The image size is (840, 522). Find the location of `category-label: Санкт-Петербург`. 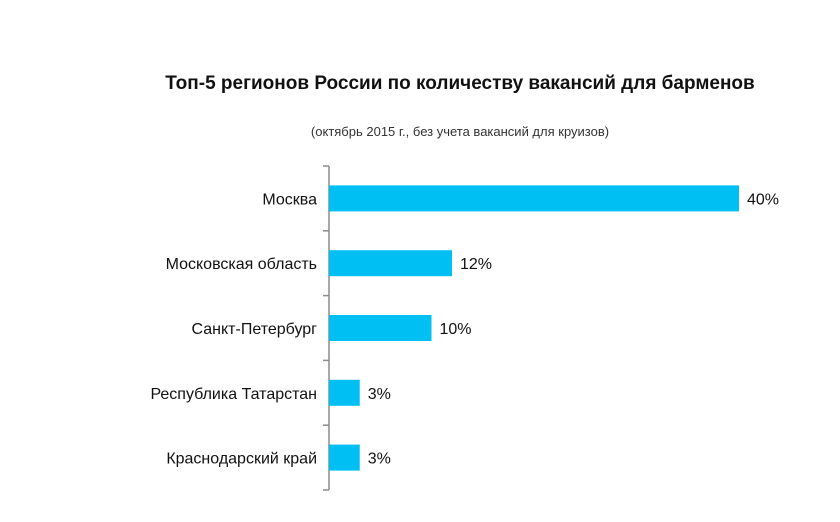

category-label: Санкт-Петербург is located at coordinates (255, 329).